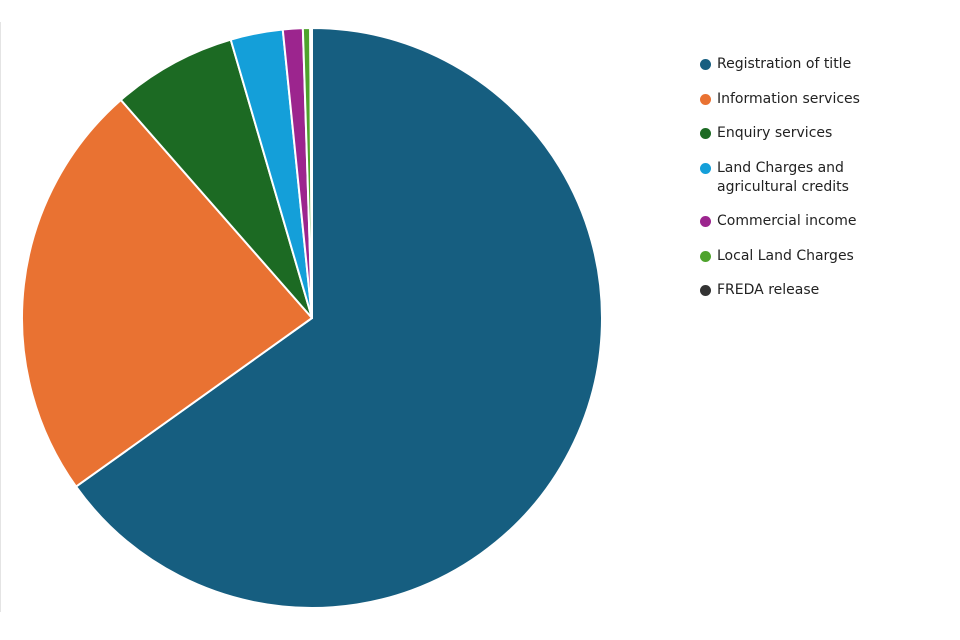  What do you see at coordinates (787, 221) in the screenshot?
I see `legend-label: Commercial income` at bounding box center [787, 221].